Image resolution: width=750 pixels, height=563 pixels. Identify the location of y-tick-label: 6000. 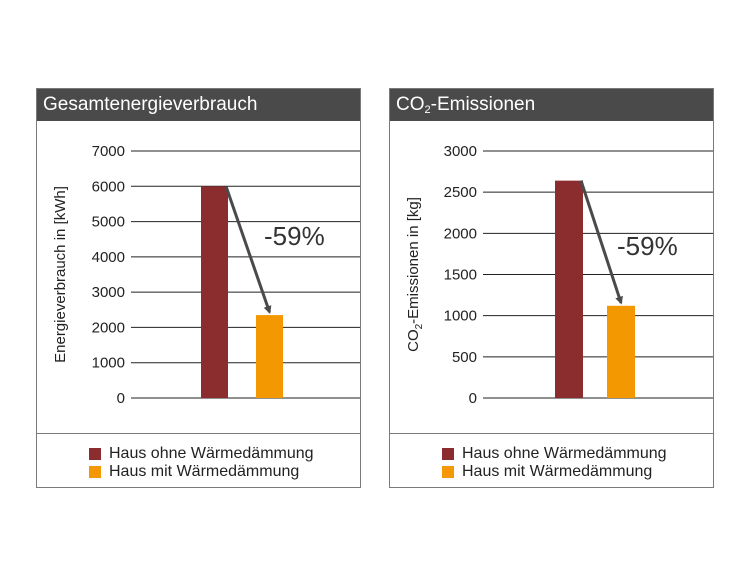
(108, 186).